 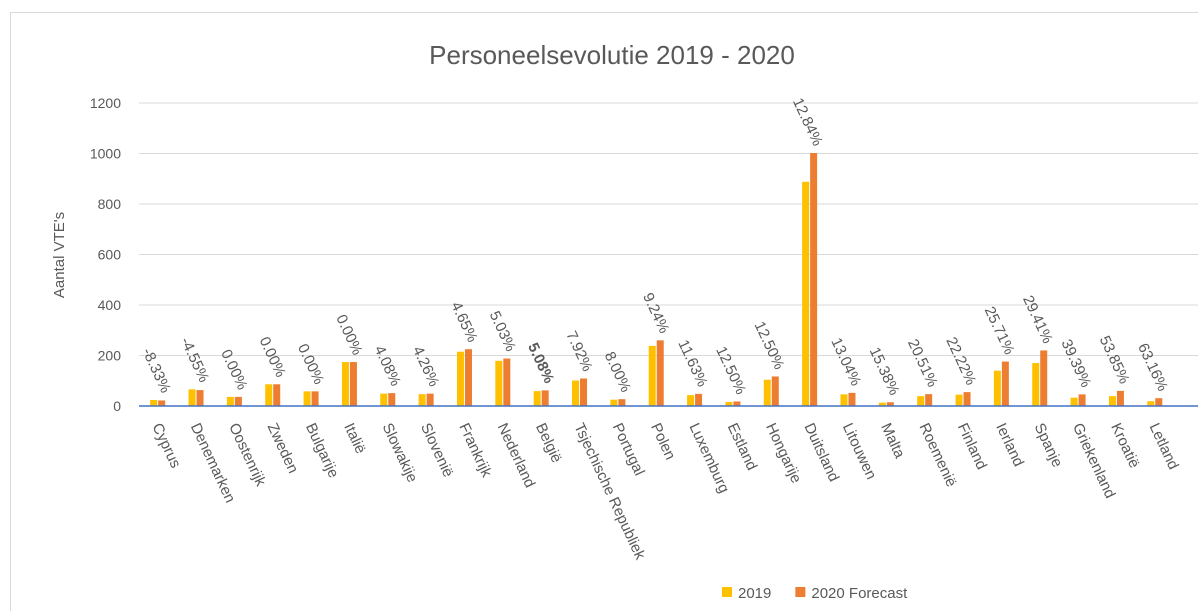 I want to click on y-tick-label: 1200, so click(x=105, y=103).